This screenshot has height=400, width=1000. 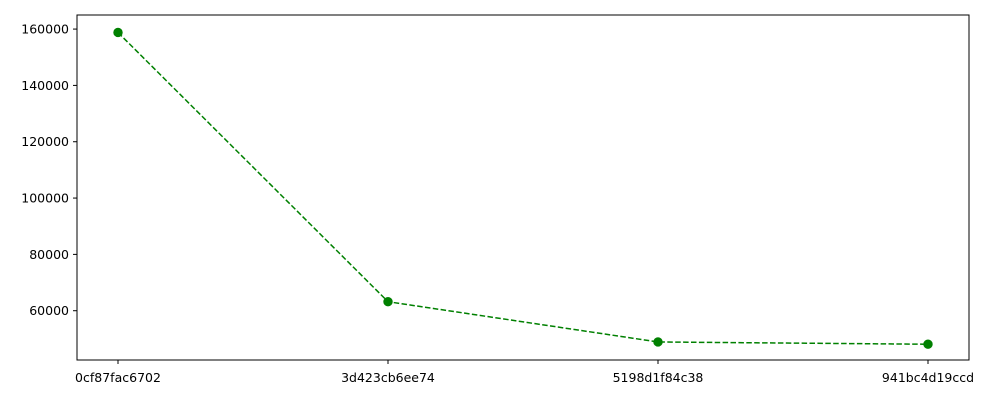 What do you see at coordinates (49, 254) in the screenshot?
I see `y-tick-label: 80000` at bounding box center [49, 254].